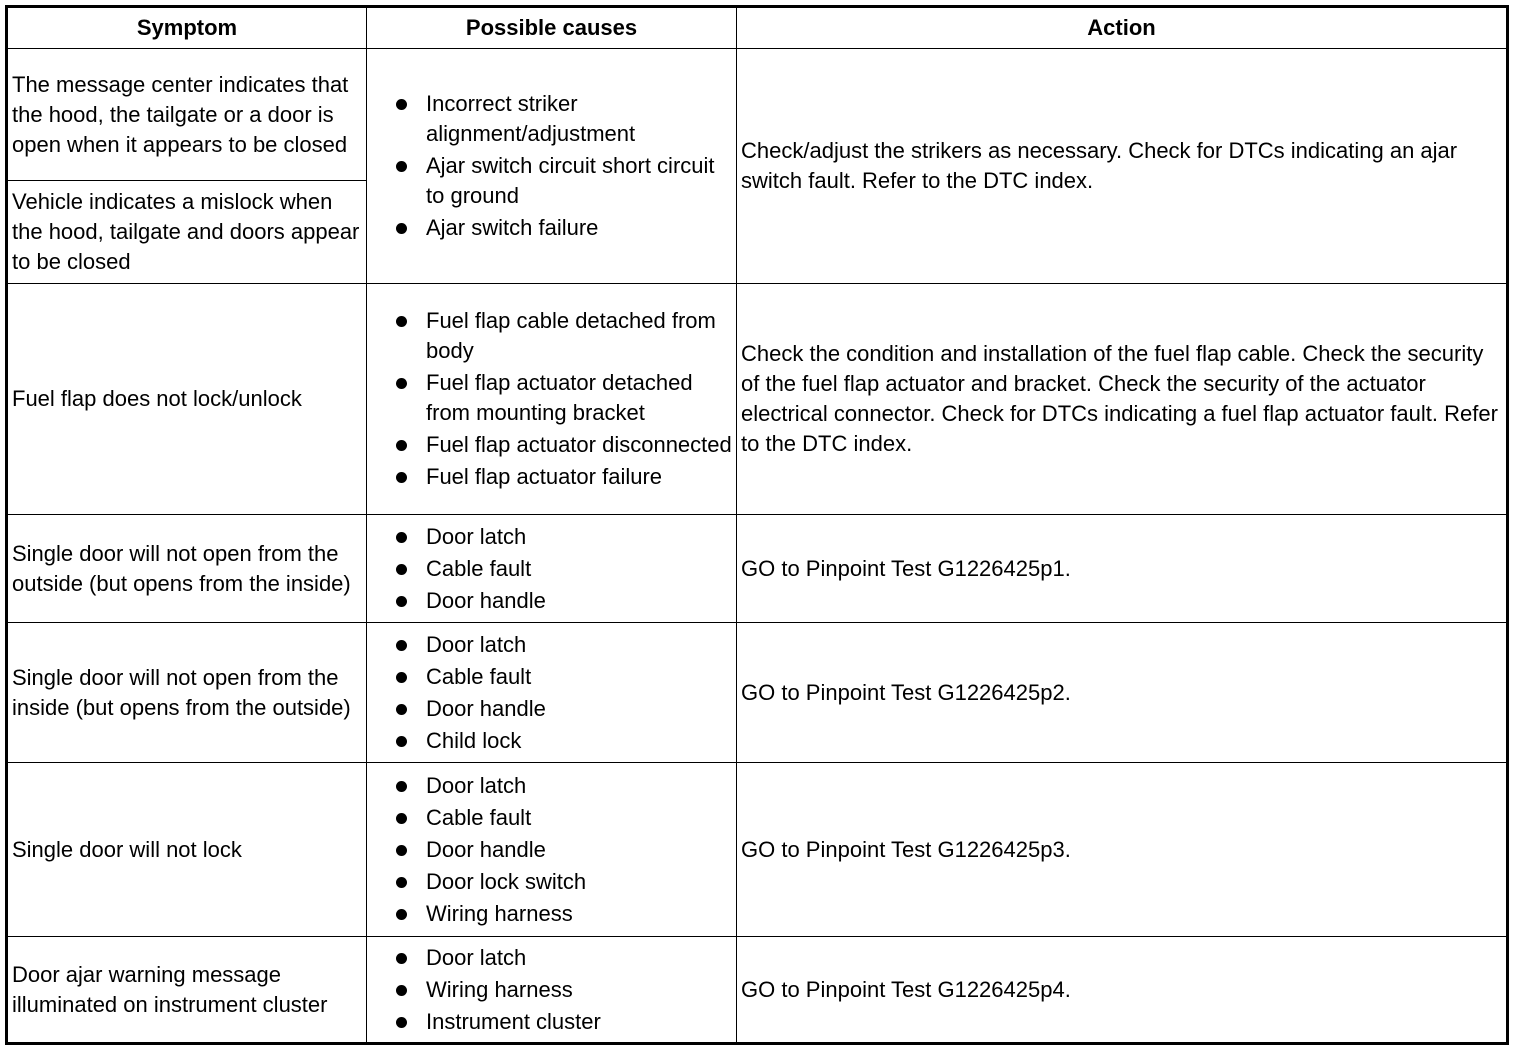 The height and width of the screenshot is (1050, 1520). Describe the element at coordinates (563, 1022) in the screenshot. I see `cause-item: Instrument cluster` at that location.